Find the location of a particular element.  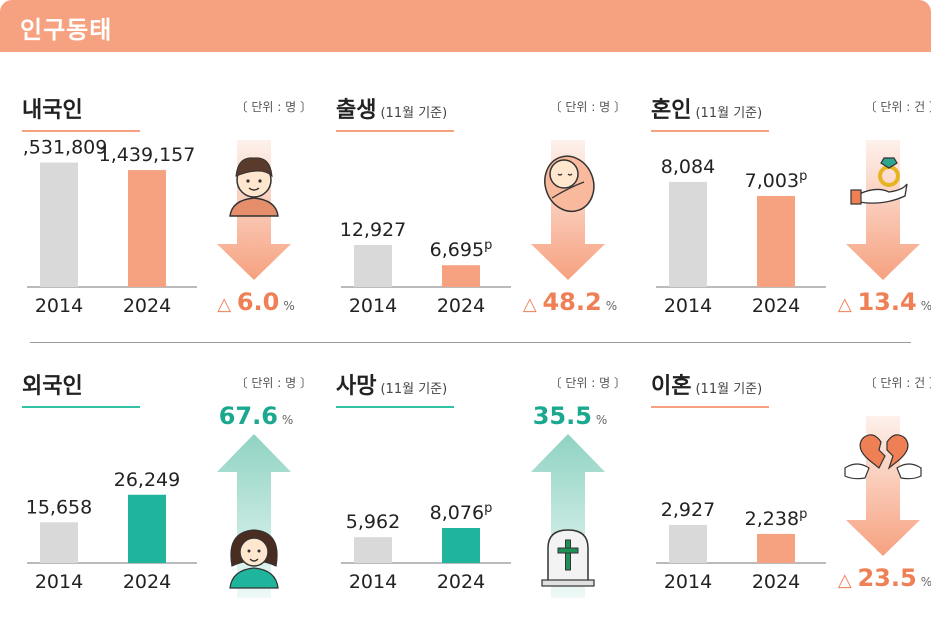

base-shape is located at coordinates (568, 583).